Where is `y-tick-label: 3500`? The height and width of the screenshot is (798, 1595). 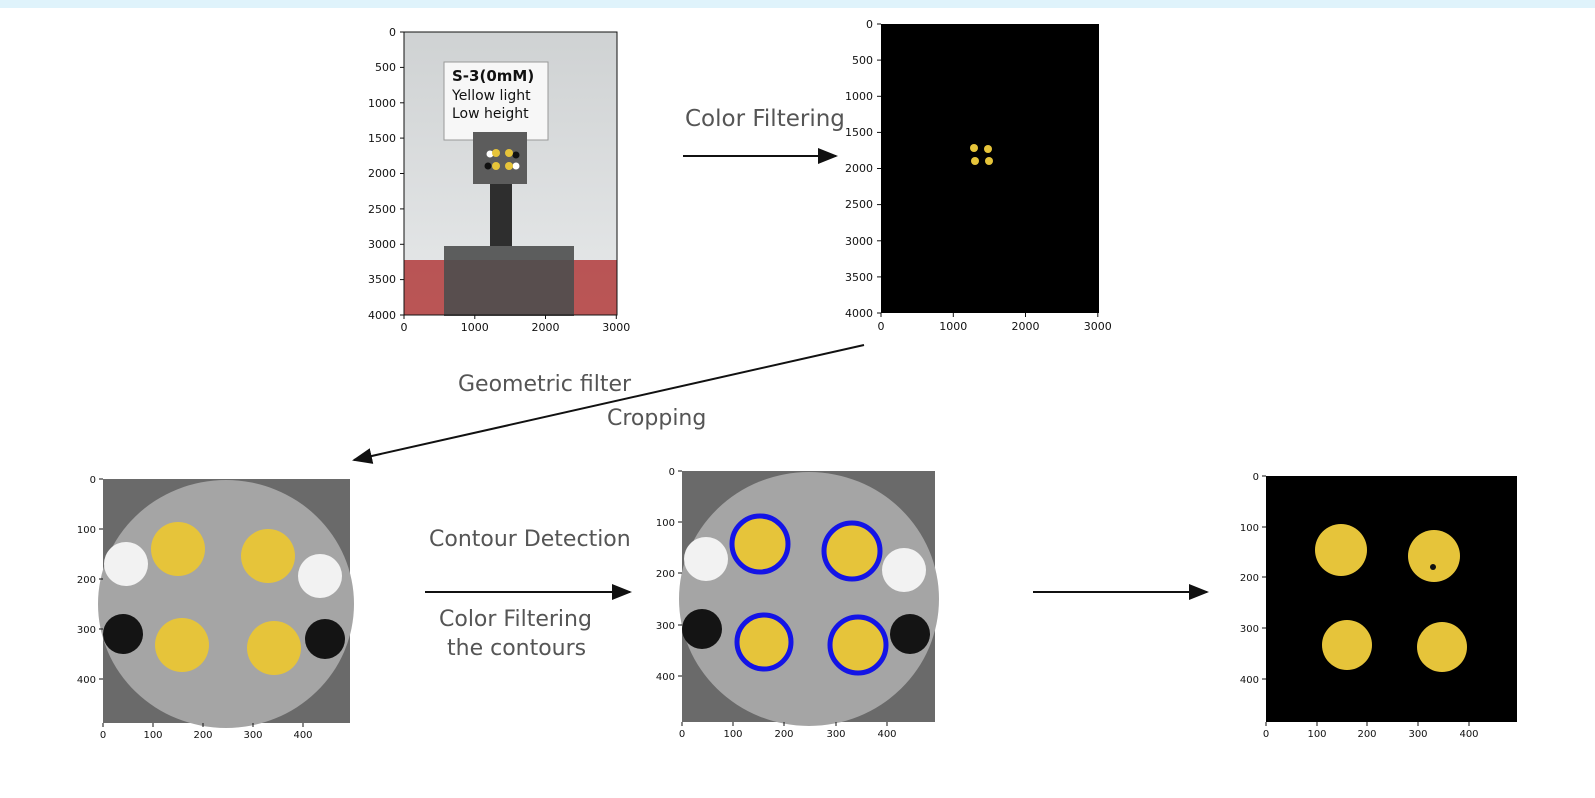 y-tick-label: 3500 is located at coordinates (859, 277).